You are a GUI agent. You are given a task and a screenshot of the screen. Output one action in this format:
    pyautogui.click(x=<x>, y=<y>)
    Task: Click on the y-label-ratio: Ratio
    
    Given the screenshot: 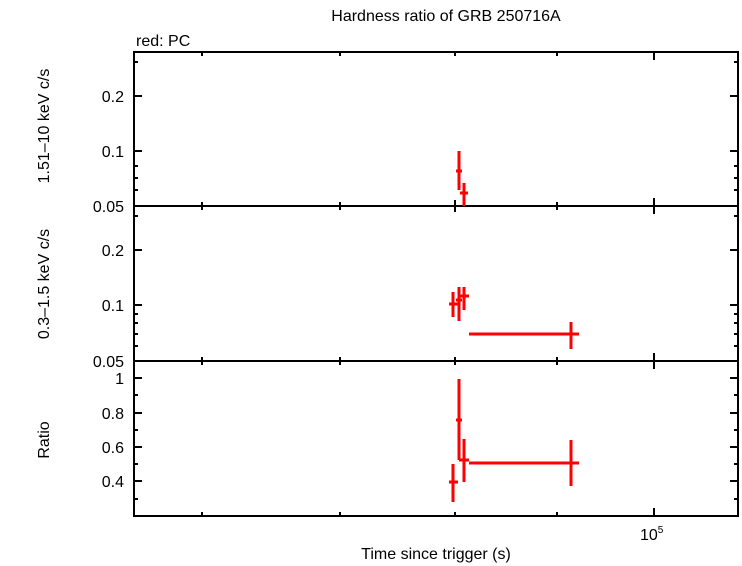 What is the action you would take?
    pyautogui.click(x=44, y=439)
    